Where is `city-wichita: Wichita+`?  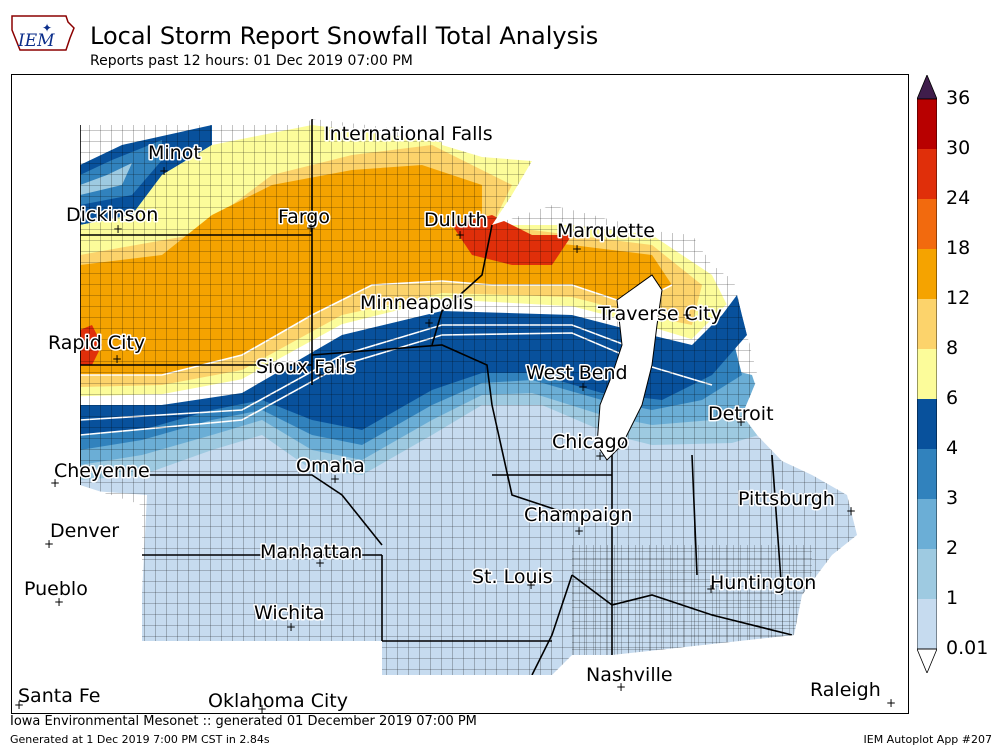 city-wichita: Wichita+ is located at coordinates (290, 618).